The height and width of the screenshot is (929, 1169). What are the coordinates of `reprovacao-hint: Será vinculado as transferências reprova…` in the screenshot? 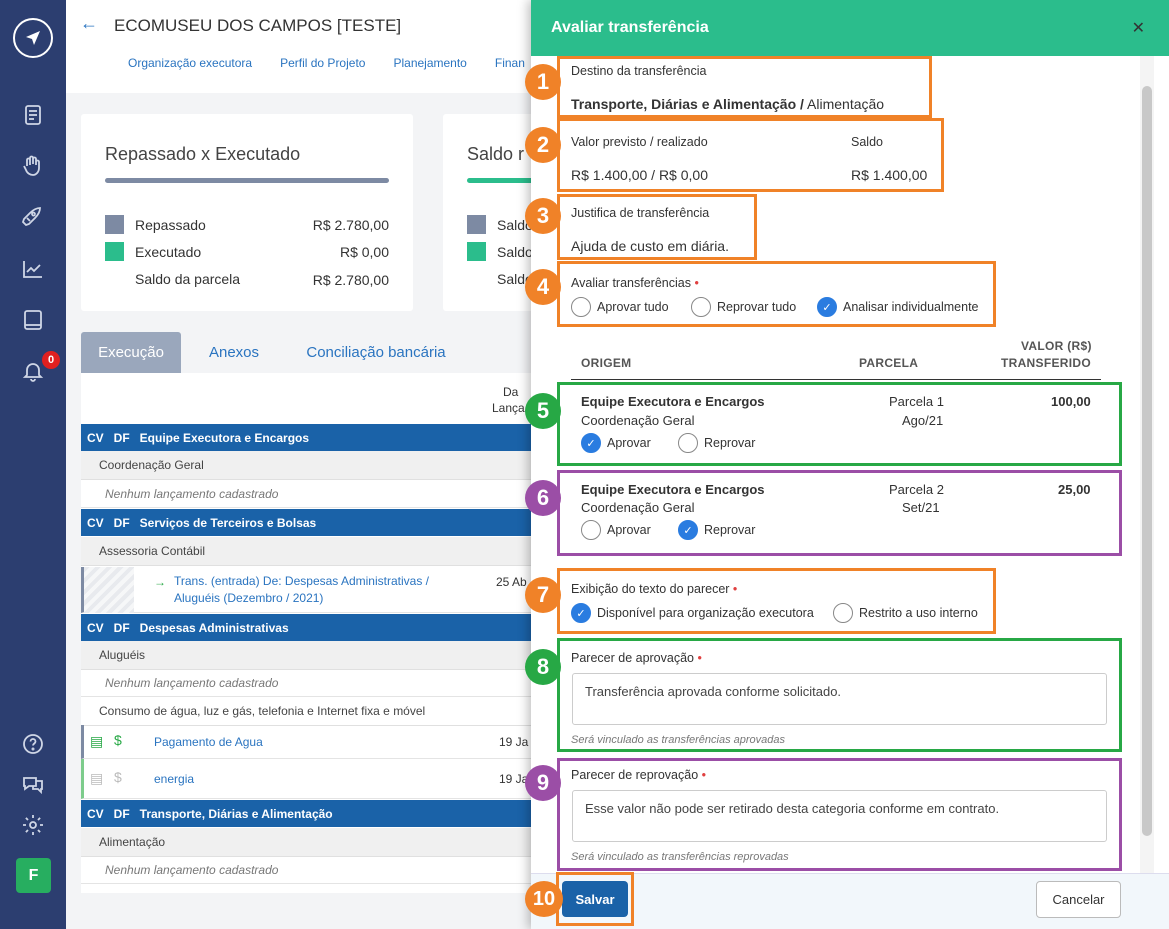 It's located at (680, 857).